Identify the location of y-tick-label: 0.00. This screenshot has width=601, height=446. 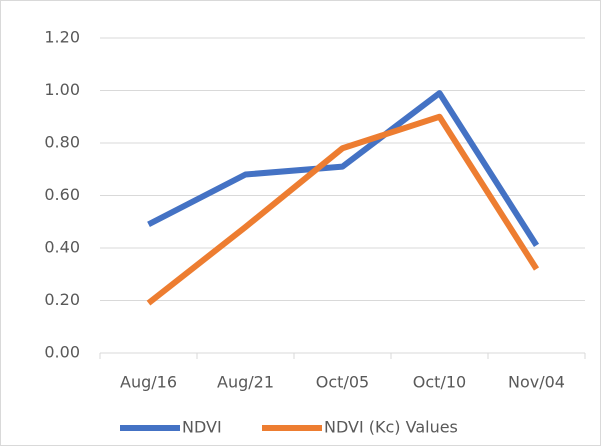
(62, 352).